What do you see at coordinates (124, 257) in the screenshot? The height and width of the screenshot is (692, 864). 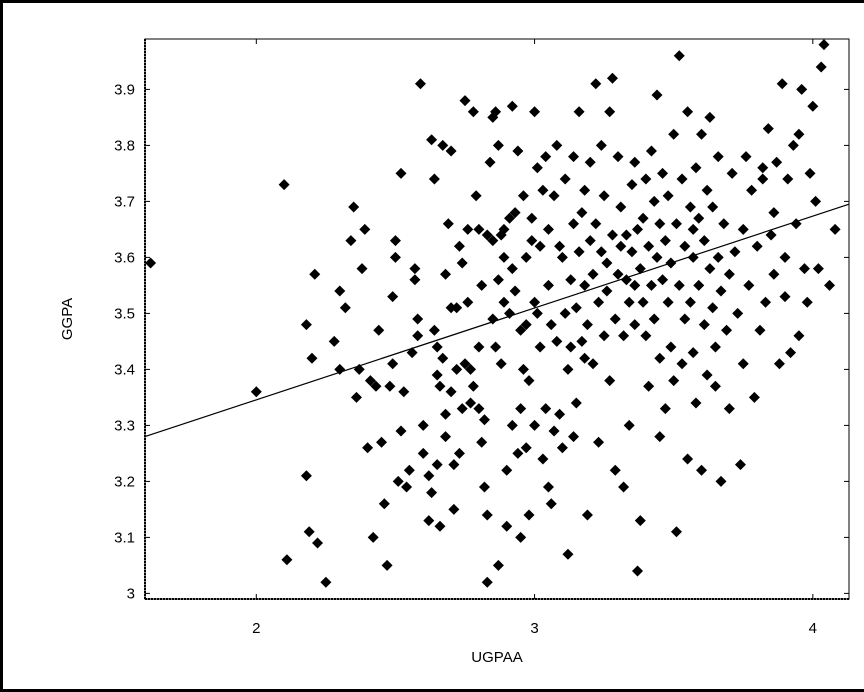 I see `y-tick-label: 3.6` at bounding box center [124, 257].